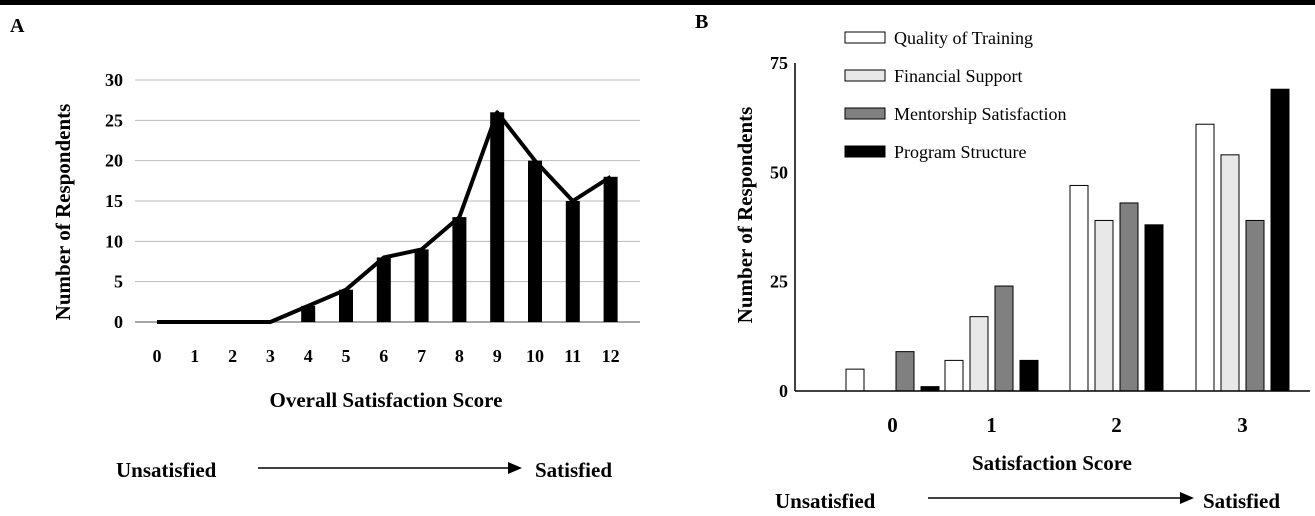  What do you see at coordinates (657, 2) in the screenshot?
I see `top-border` at bounding box center [657, 2].